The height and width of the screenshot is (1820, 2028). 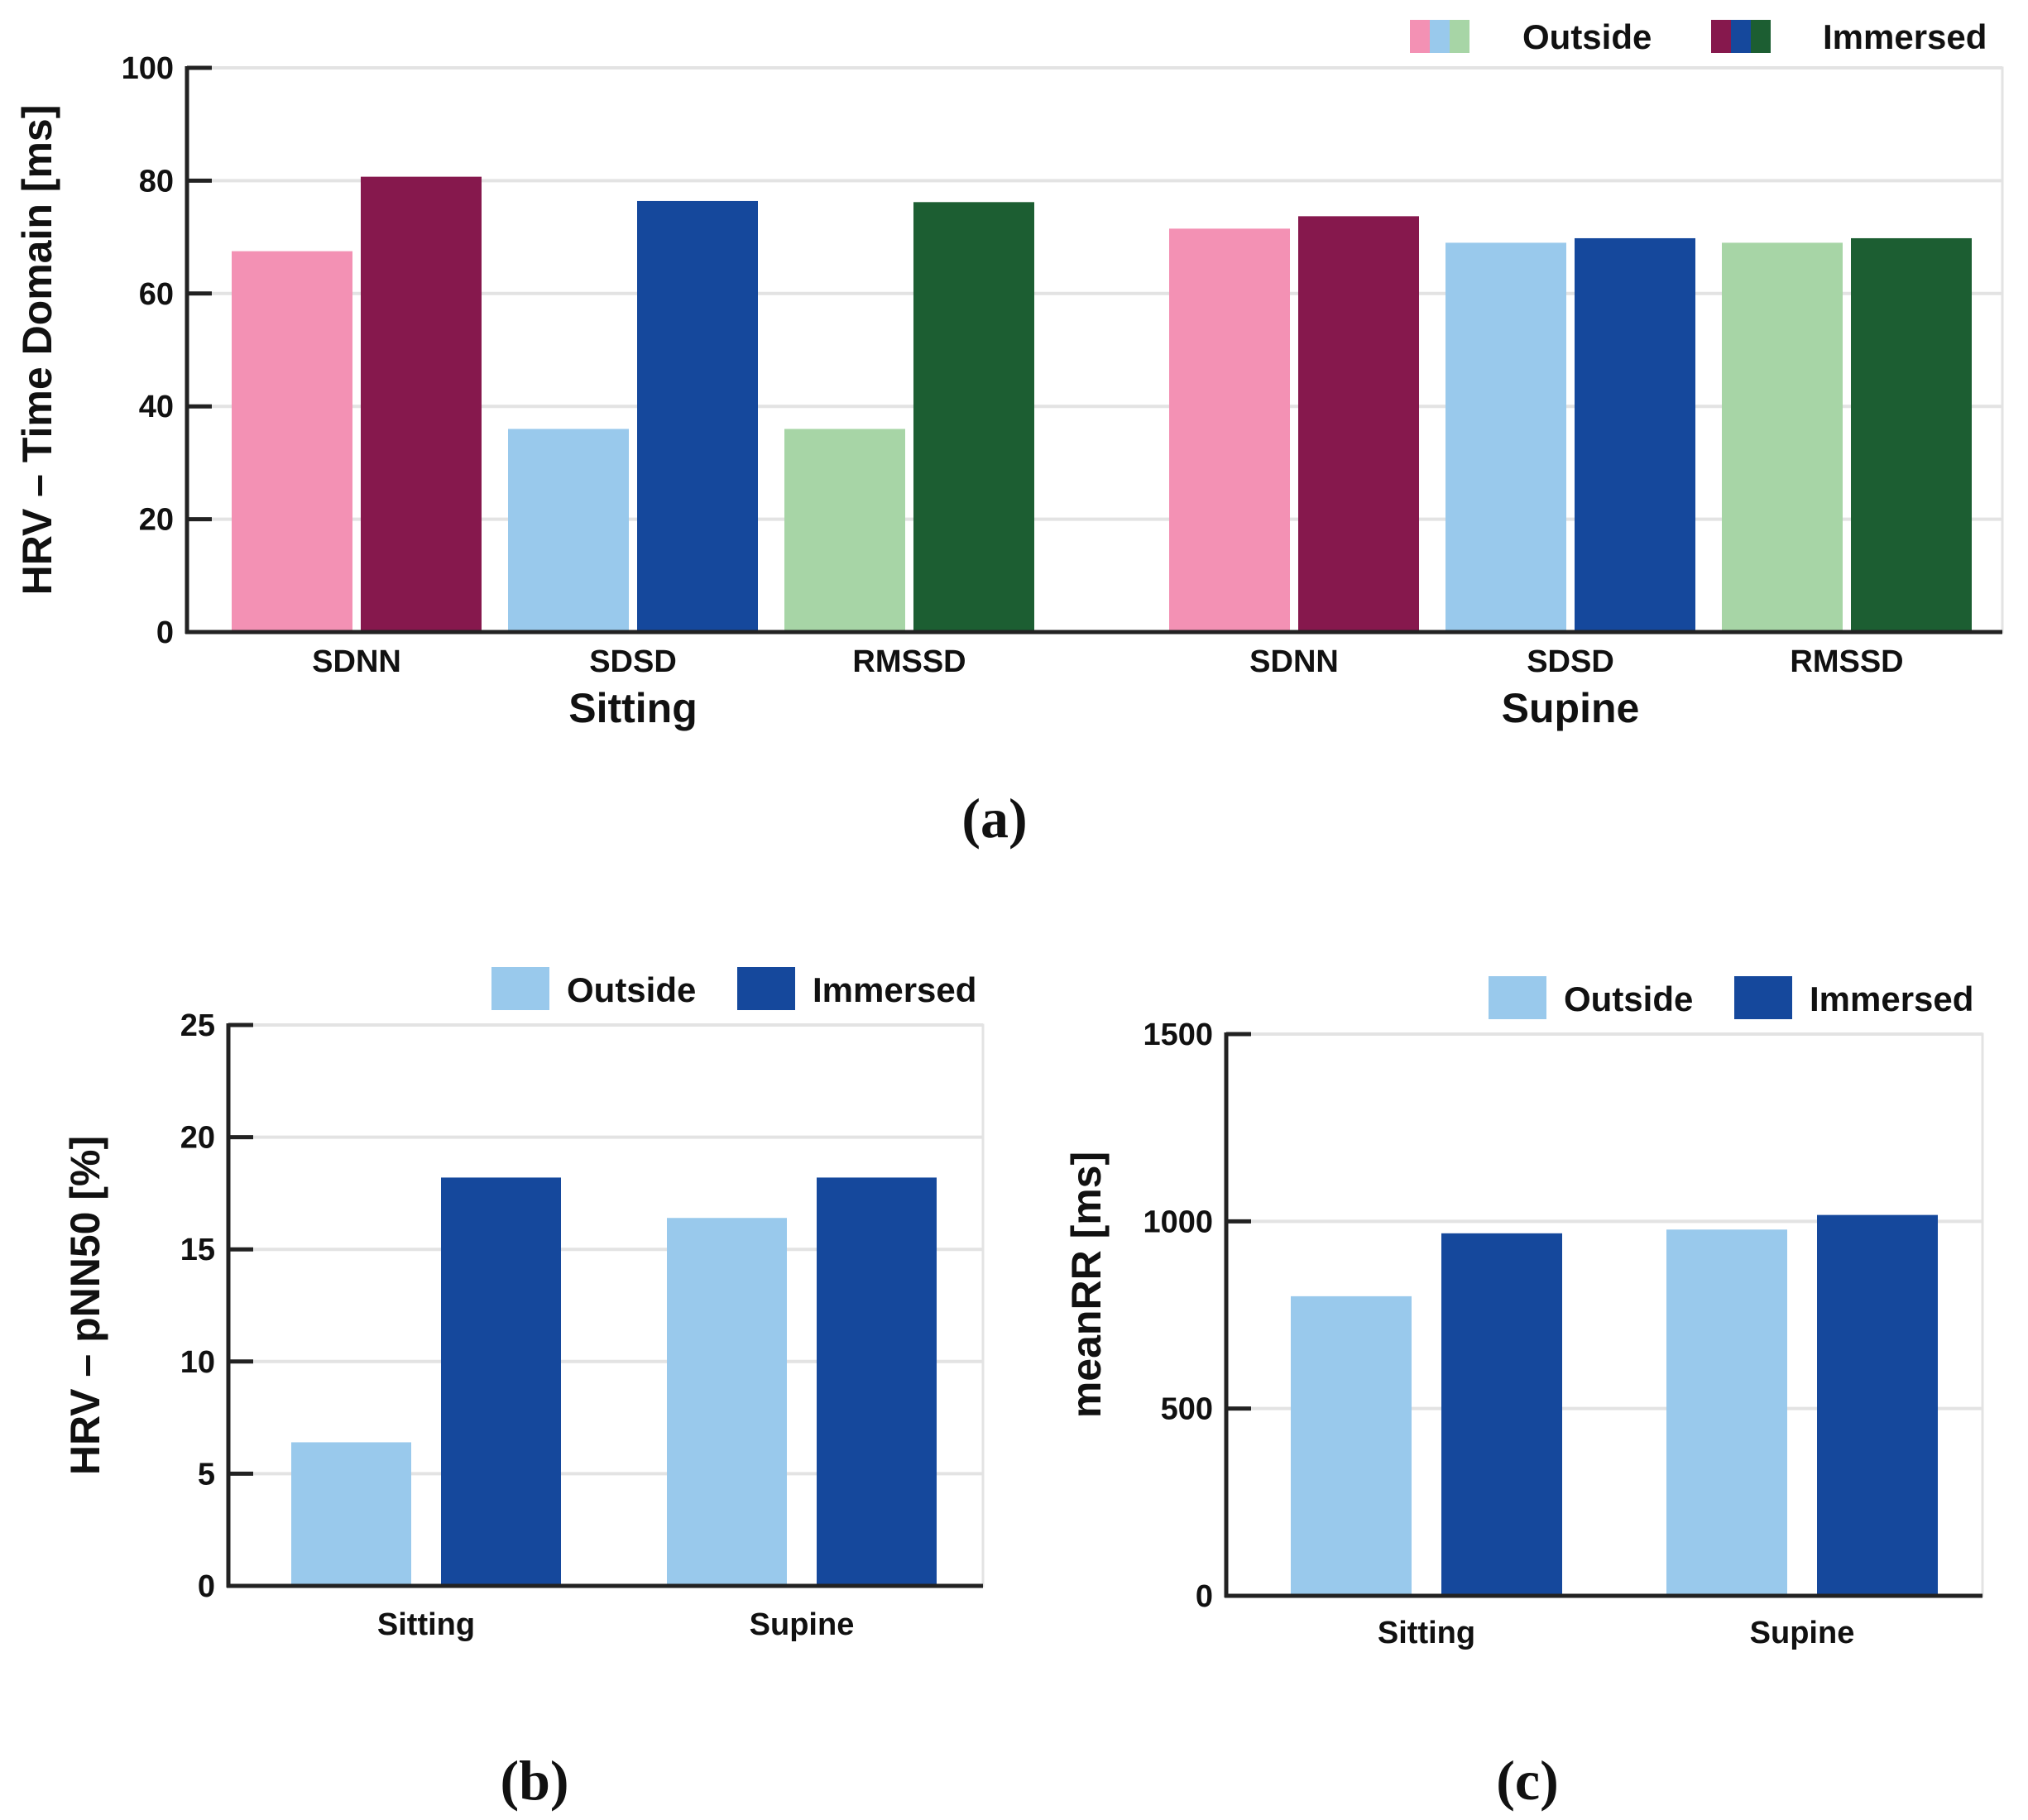 What do you see at coordinates (877, 1381) in the screenshot?
I see `panel-b-bar-supine-immersed` at bounding box center [877, 1381].